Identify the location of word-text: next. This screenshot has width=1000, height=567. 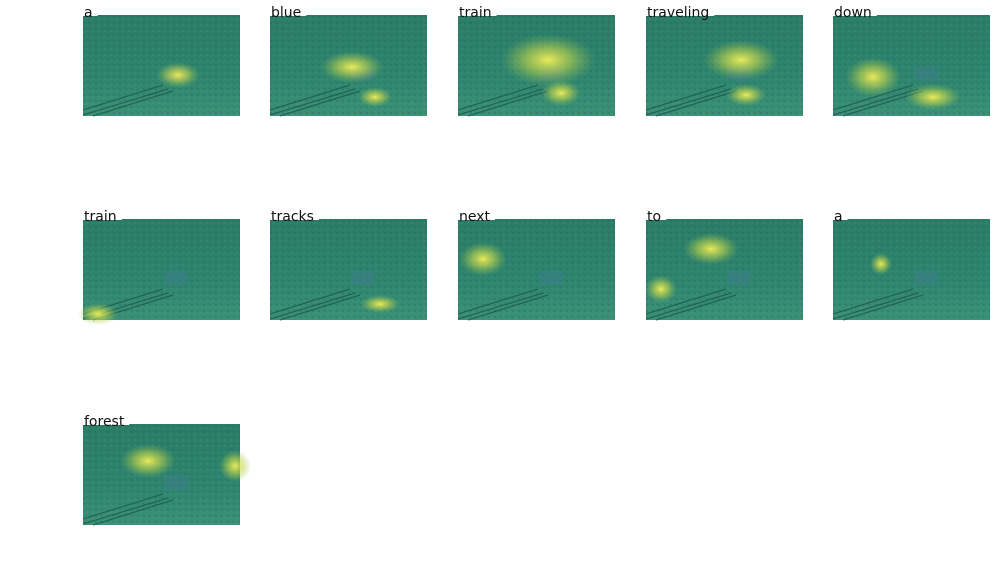
(475, 217).